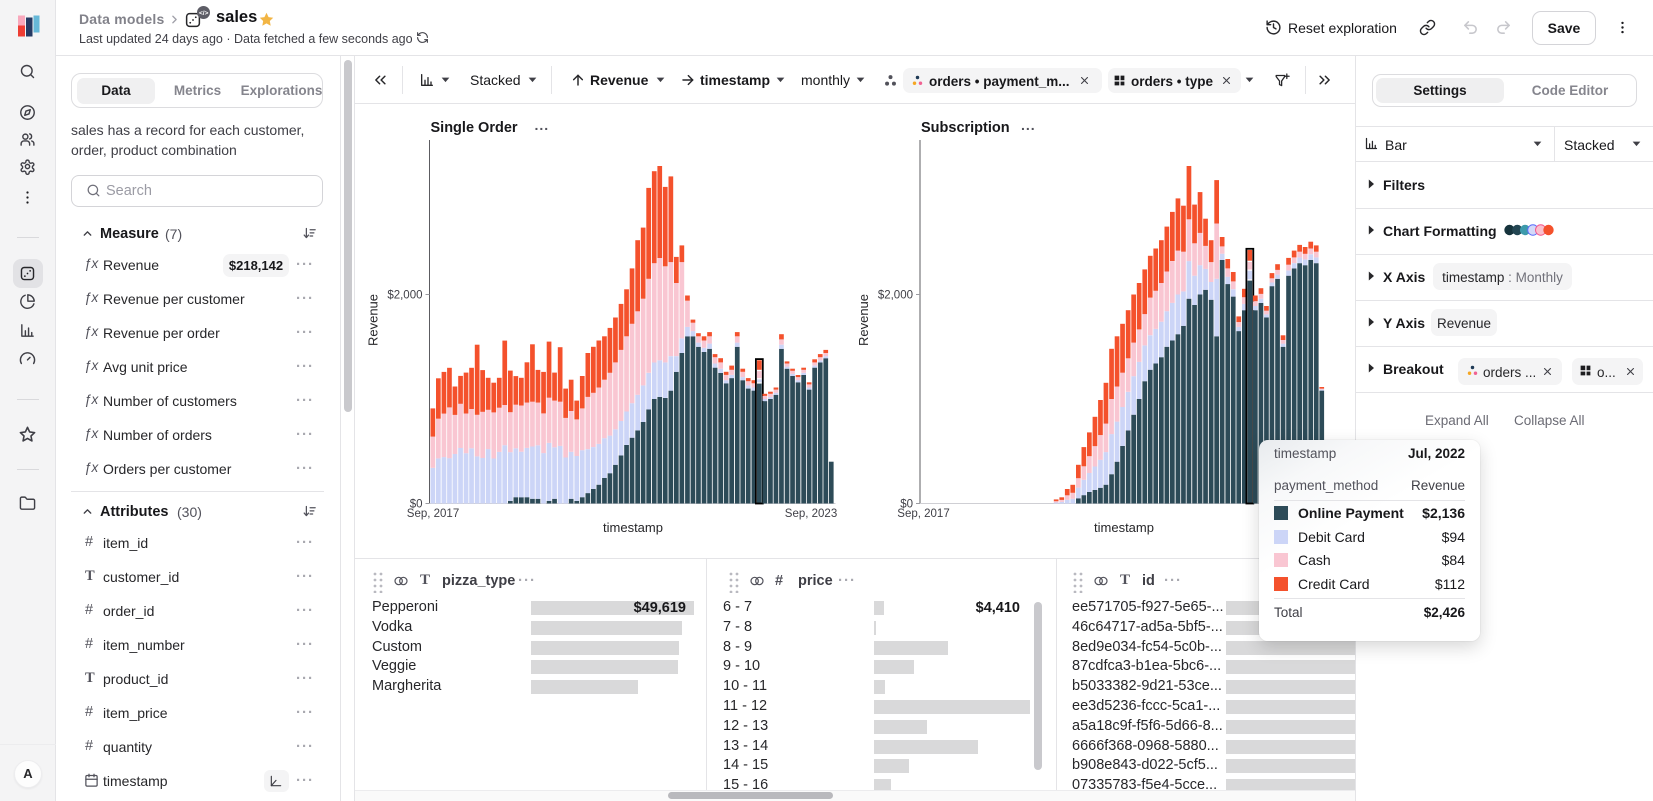  What do you see at coordinates (965, 128) in the screenshot?
I see `svg-text: Subscription` at bounding box center [965, 128].